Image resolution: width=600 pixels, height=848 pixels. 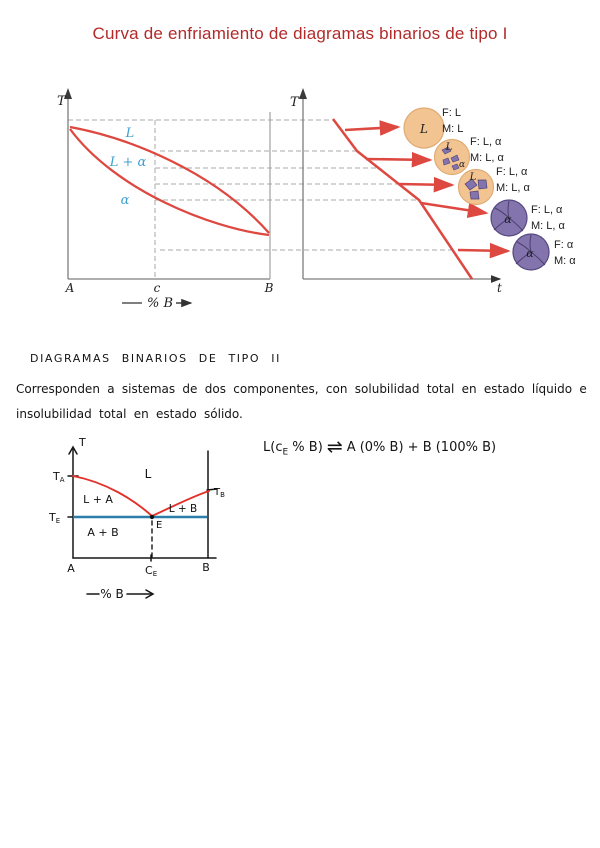 I want to click on sketch-te-label: TE, so click(x=54, y=518).